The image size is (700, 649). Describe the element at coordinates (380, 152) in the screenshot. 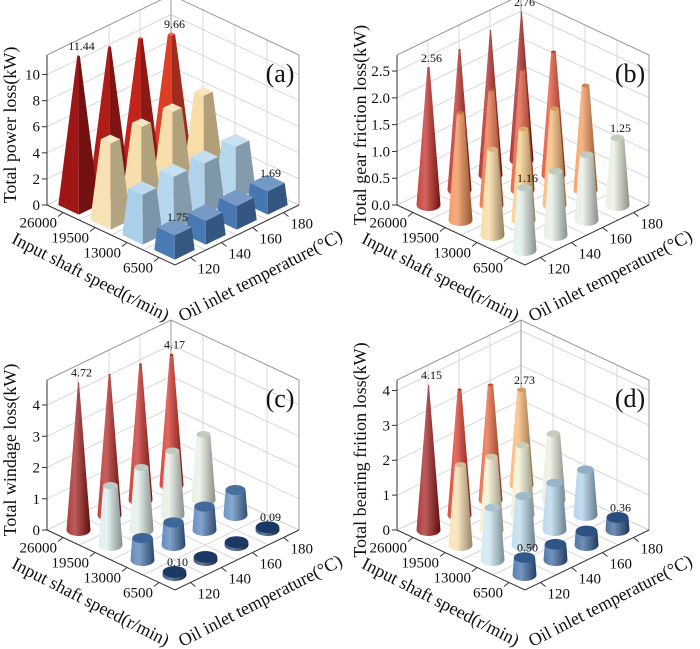

I see `z-tick-label: 1.0` at that location.